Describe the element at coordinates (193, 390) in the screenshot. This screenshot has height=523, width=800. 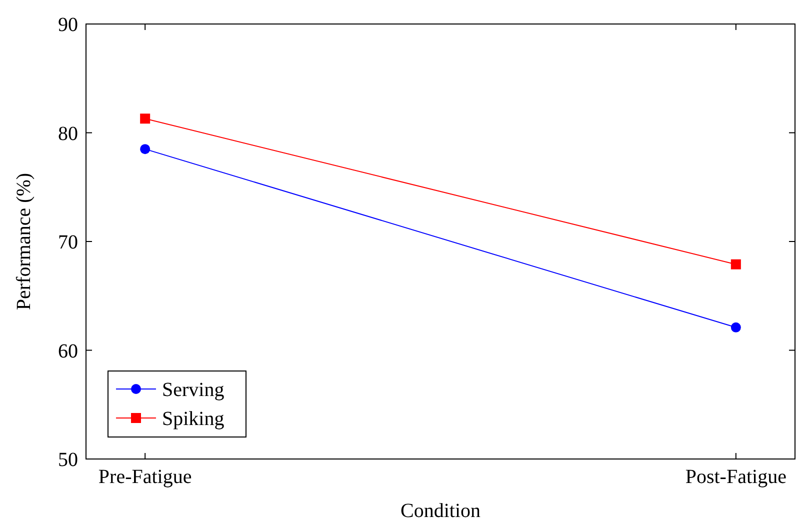
I see `legend-label: Serving` at that location.